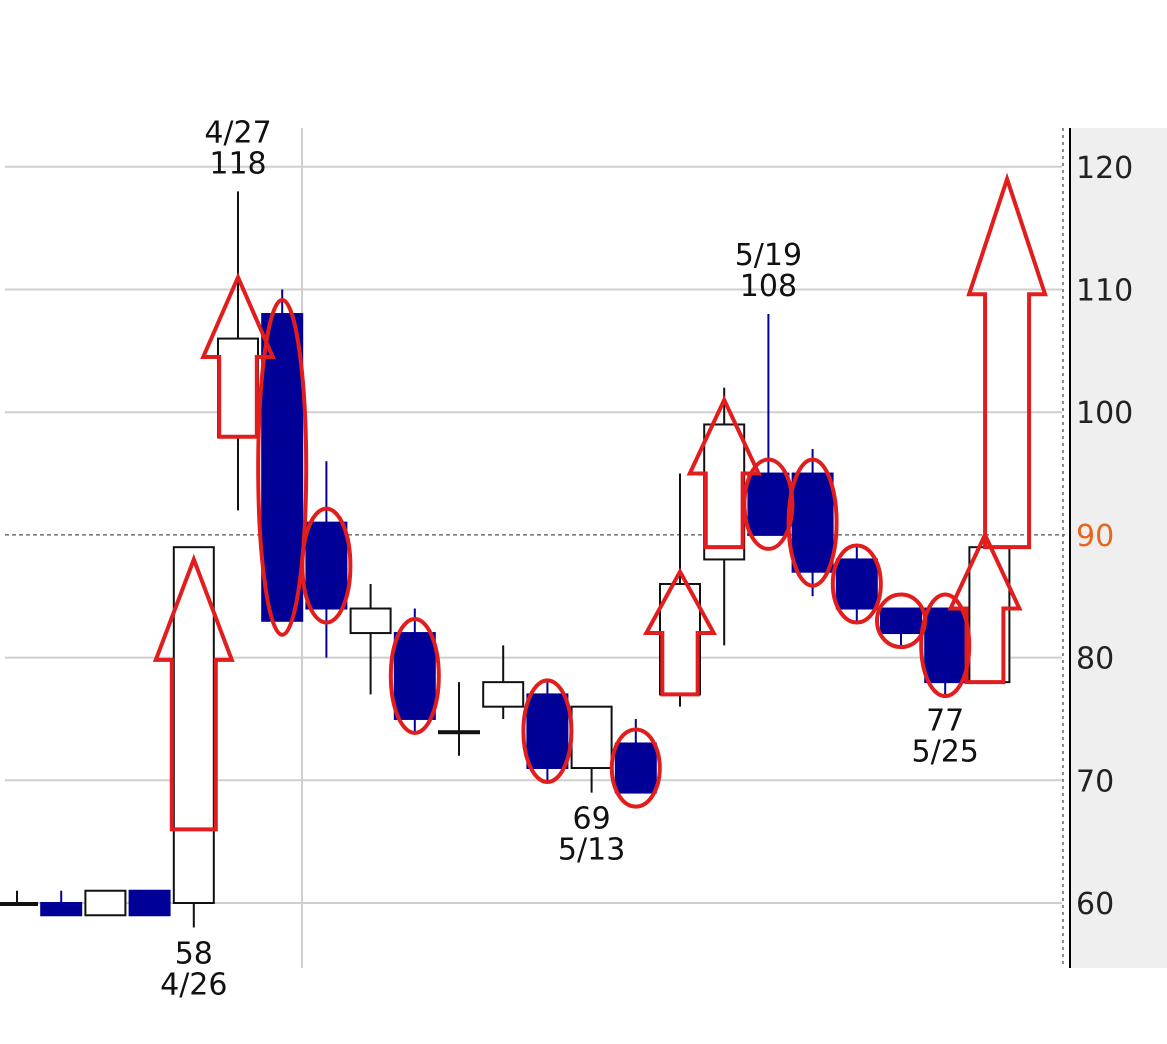 This screenshot has height=1044, width=1167. What do you see at coordinates (237, 163) in the screenshot?
I see `annotation-line: 118` at bounding box center [237, 163].